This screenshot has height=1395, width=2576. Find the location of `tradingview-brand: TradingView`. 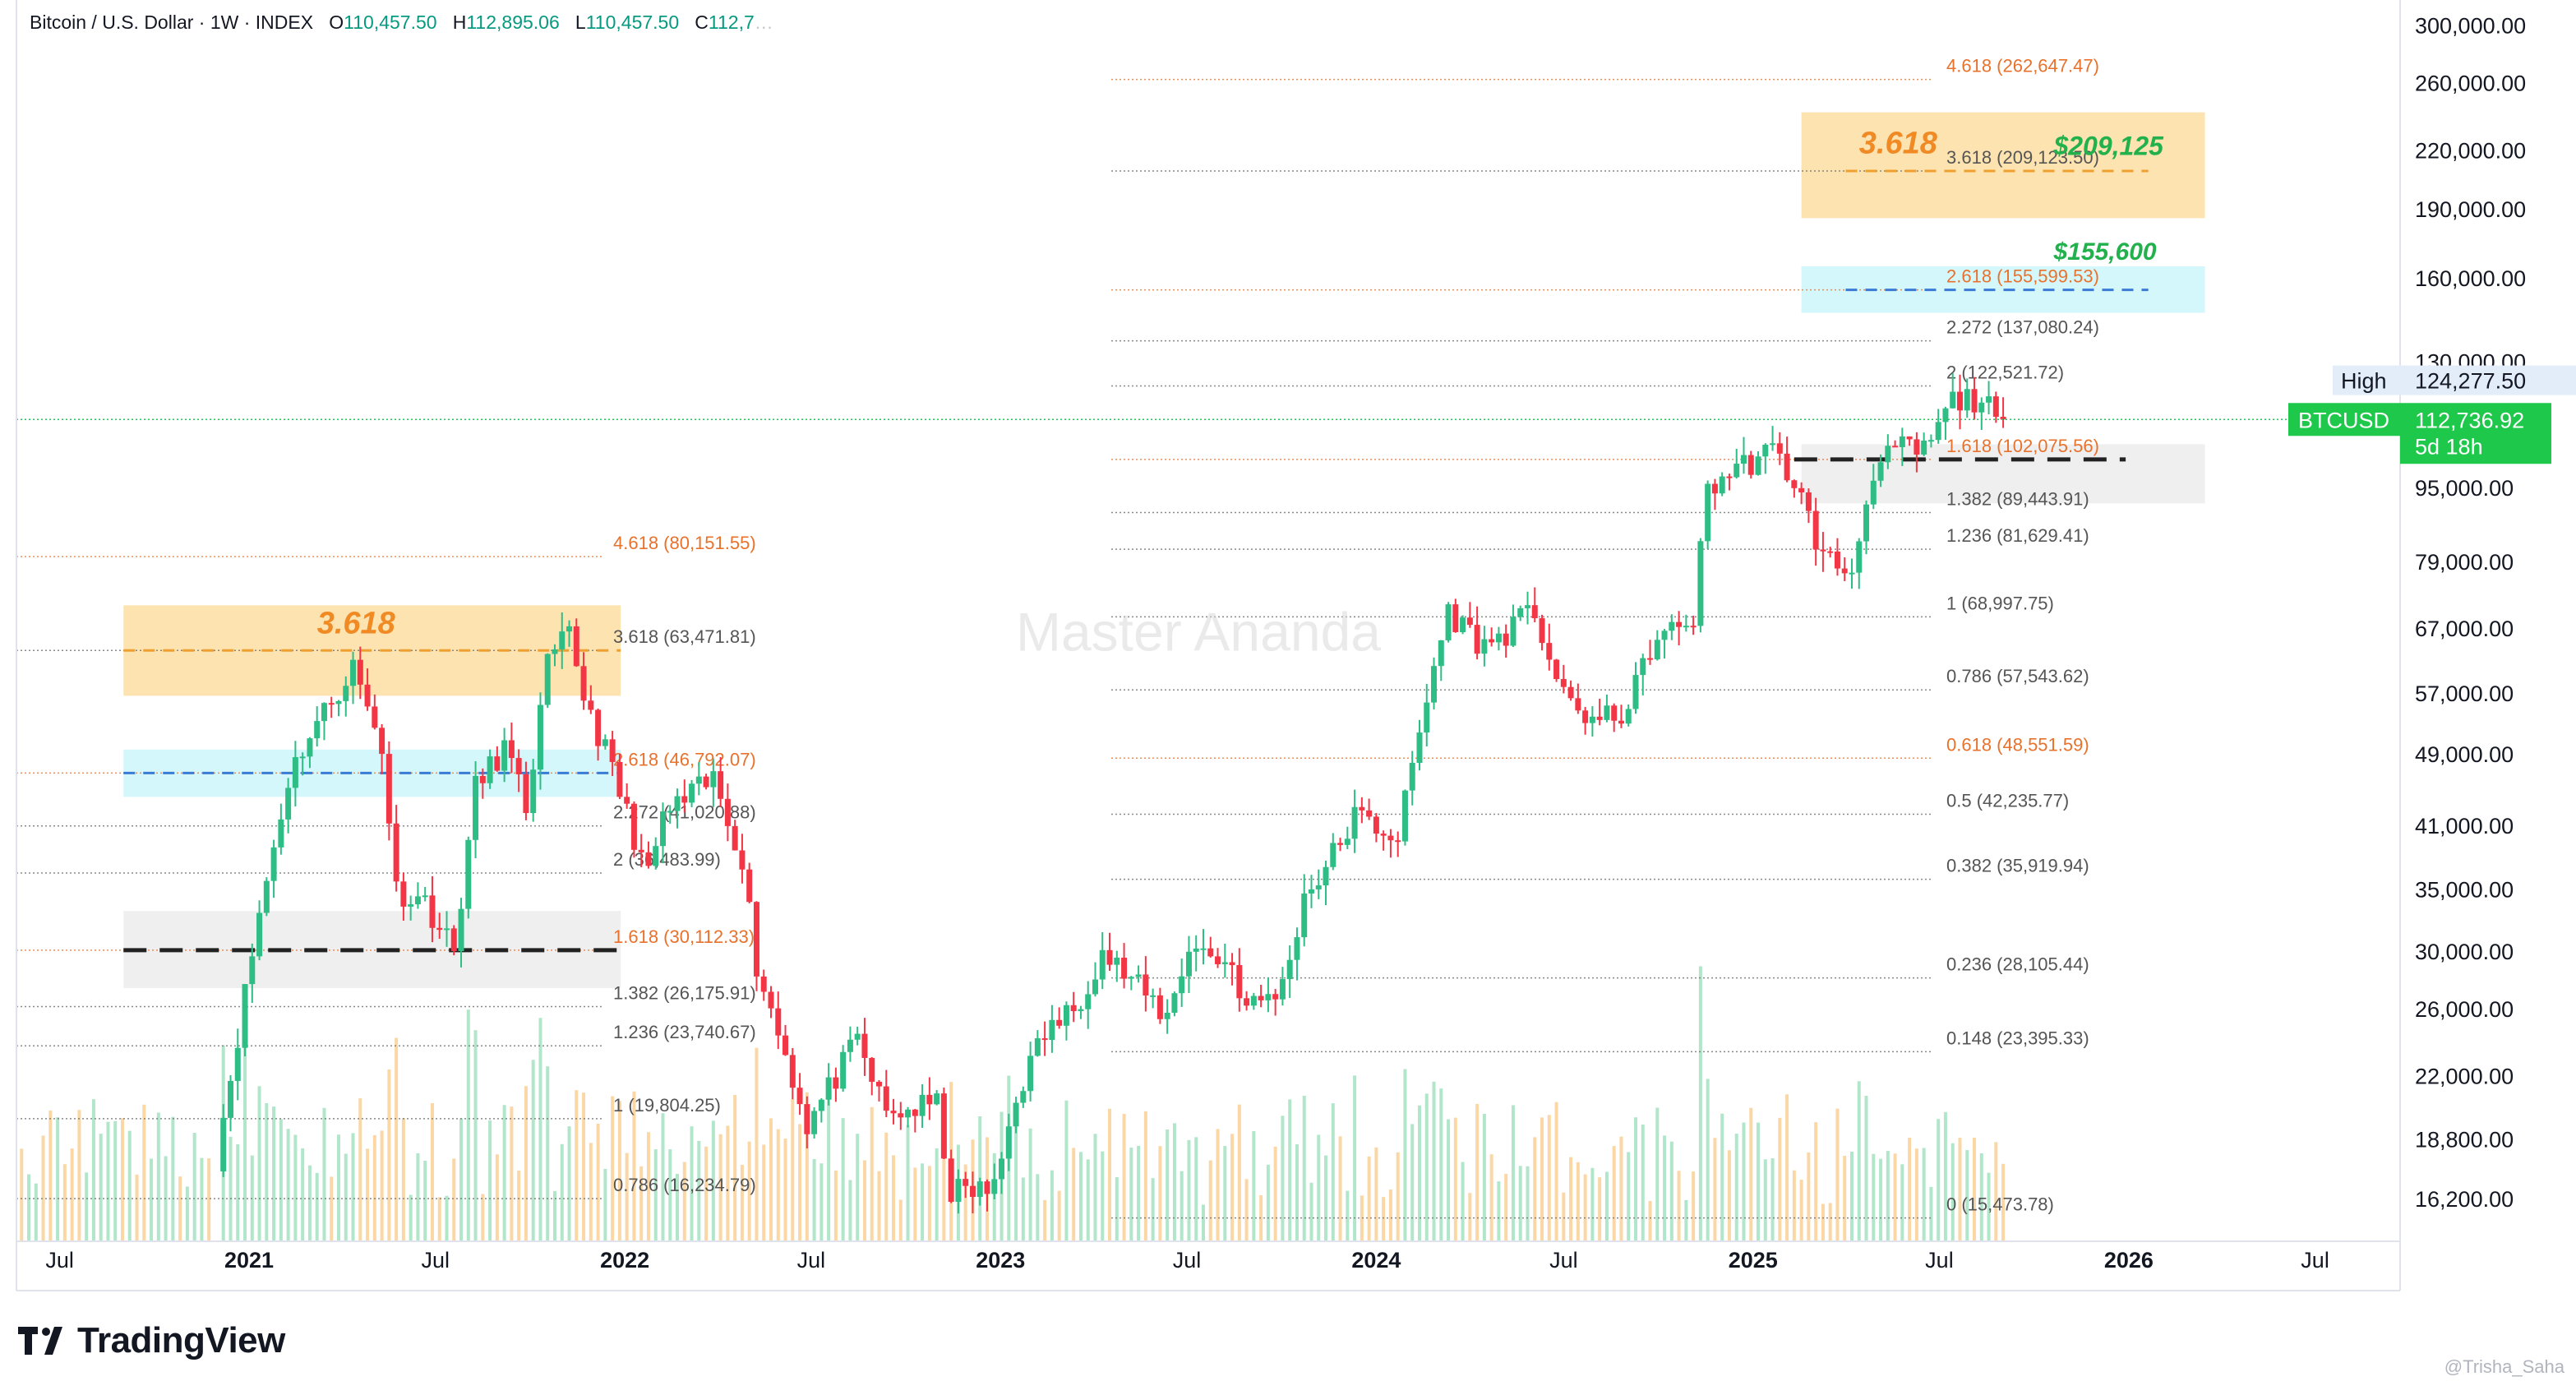

tradingview-brand: TradingView is located at coordinates (152, 1340).